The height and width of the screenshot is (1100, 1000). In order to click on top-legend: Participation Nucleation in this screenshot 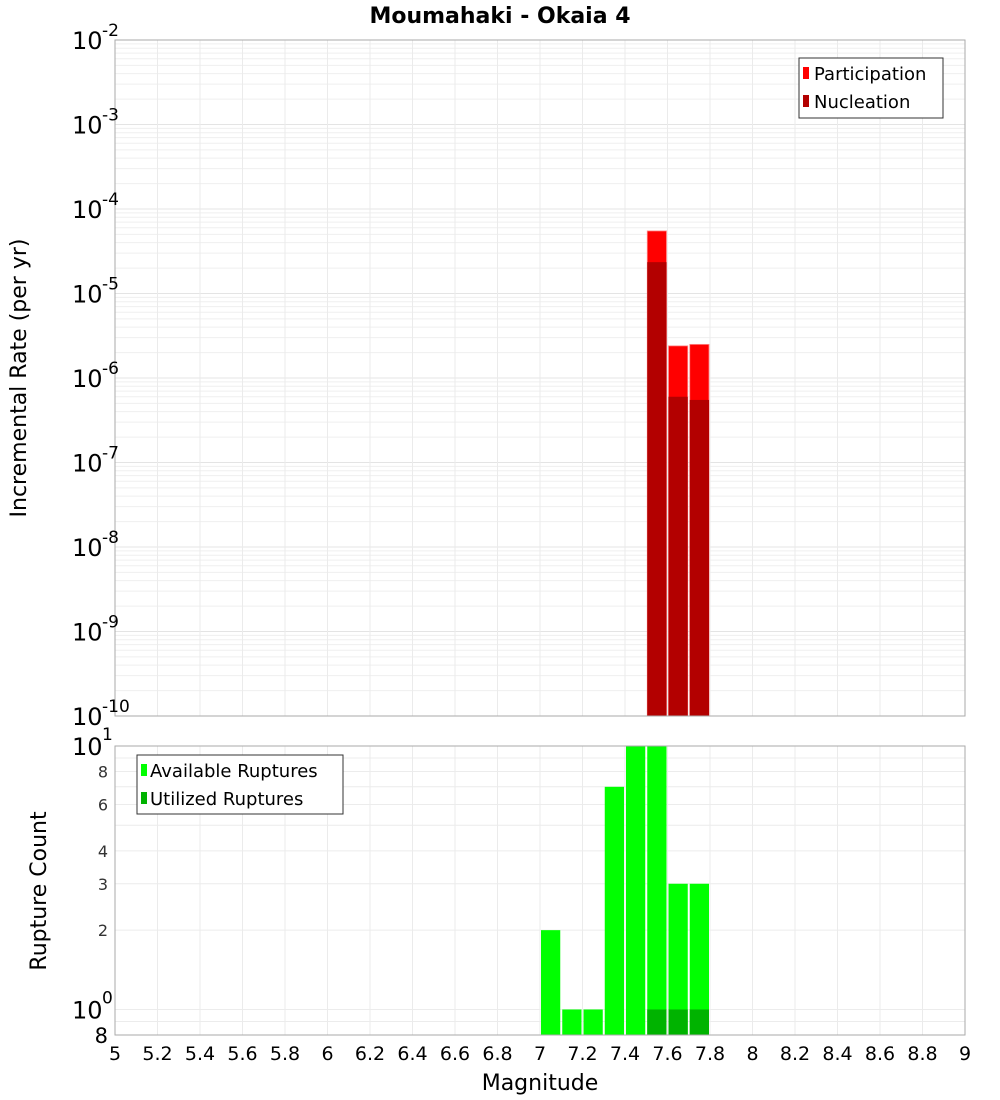, I will do `click(871, 88)`.